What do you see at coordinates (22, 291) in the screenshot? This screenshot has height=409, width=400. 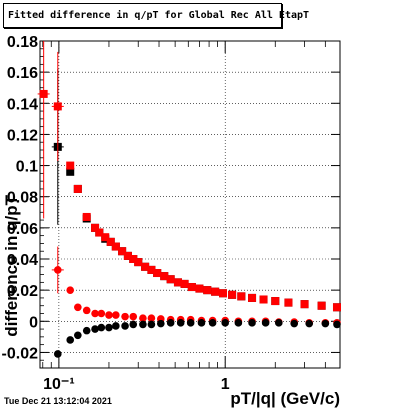 I see `y-tick-label: 0.02` at bounding box center [22, 291].